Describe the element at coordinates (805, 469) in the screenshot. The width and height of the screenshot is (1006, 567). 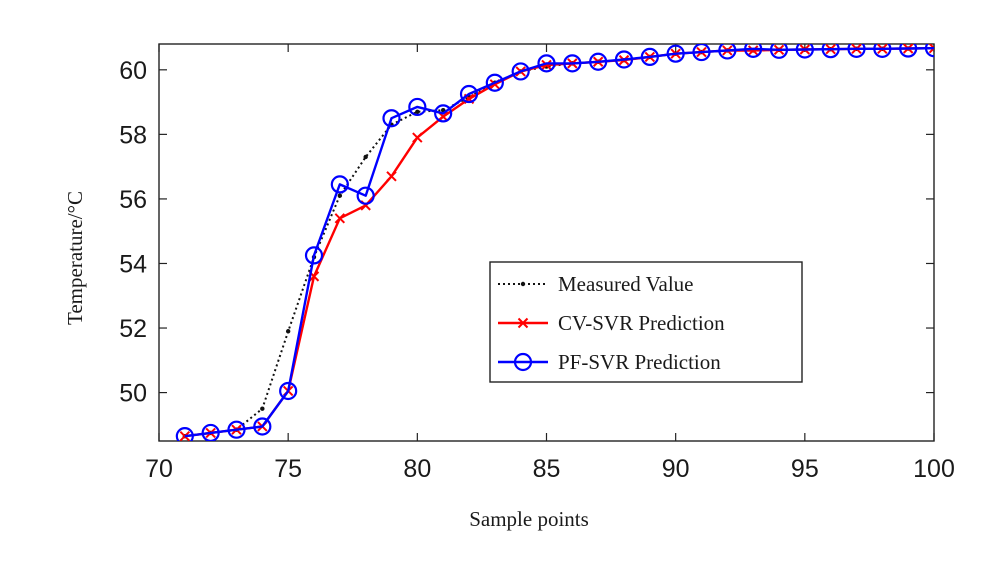
I see `x-tick-label: 95` at that location.